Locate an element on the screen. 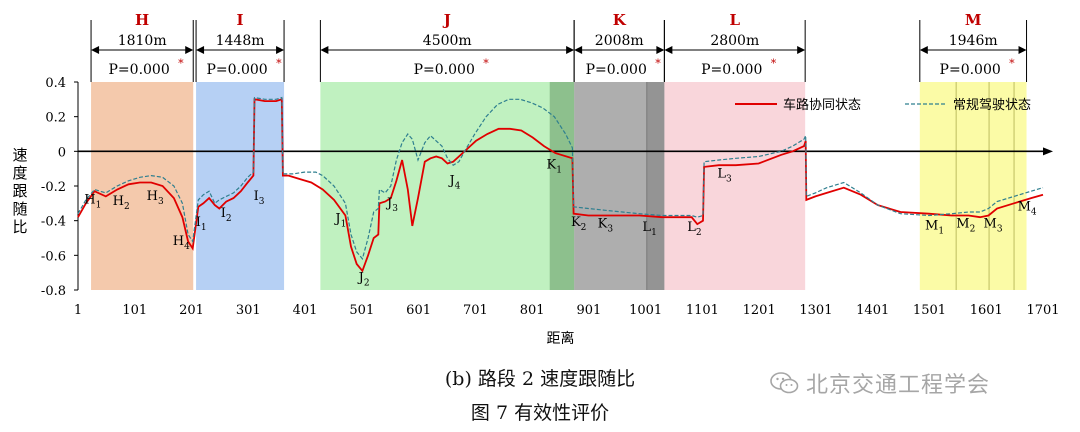 This screenshot has width=1080, height=432. x-tick-label: 501 is located at coordinates (361, 310).